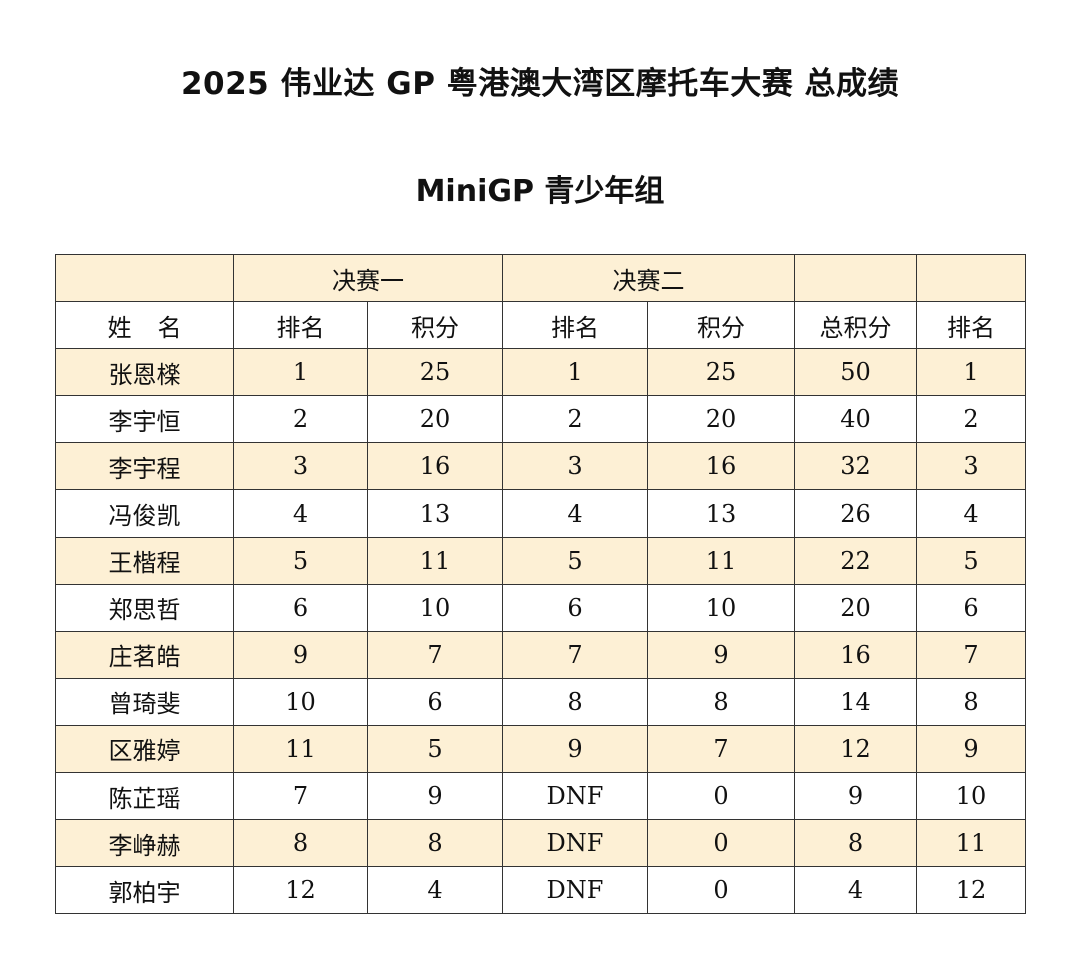  I want to click on table-row: 区雅婷 11 5 9 7 12 9, so click(540, 749).